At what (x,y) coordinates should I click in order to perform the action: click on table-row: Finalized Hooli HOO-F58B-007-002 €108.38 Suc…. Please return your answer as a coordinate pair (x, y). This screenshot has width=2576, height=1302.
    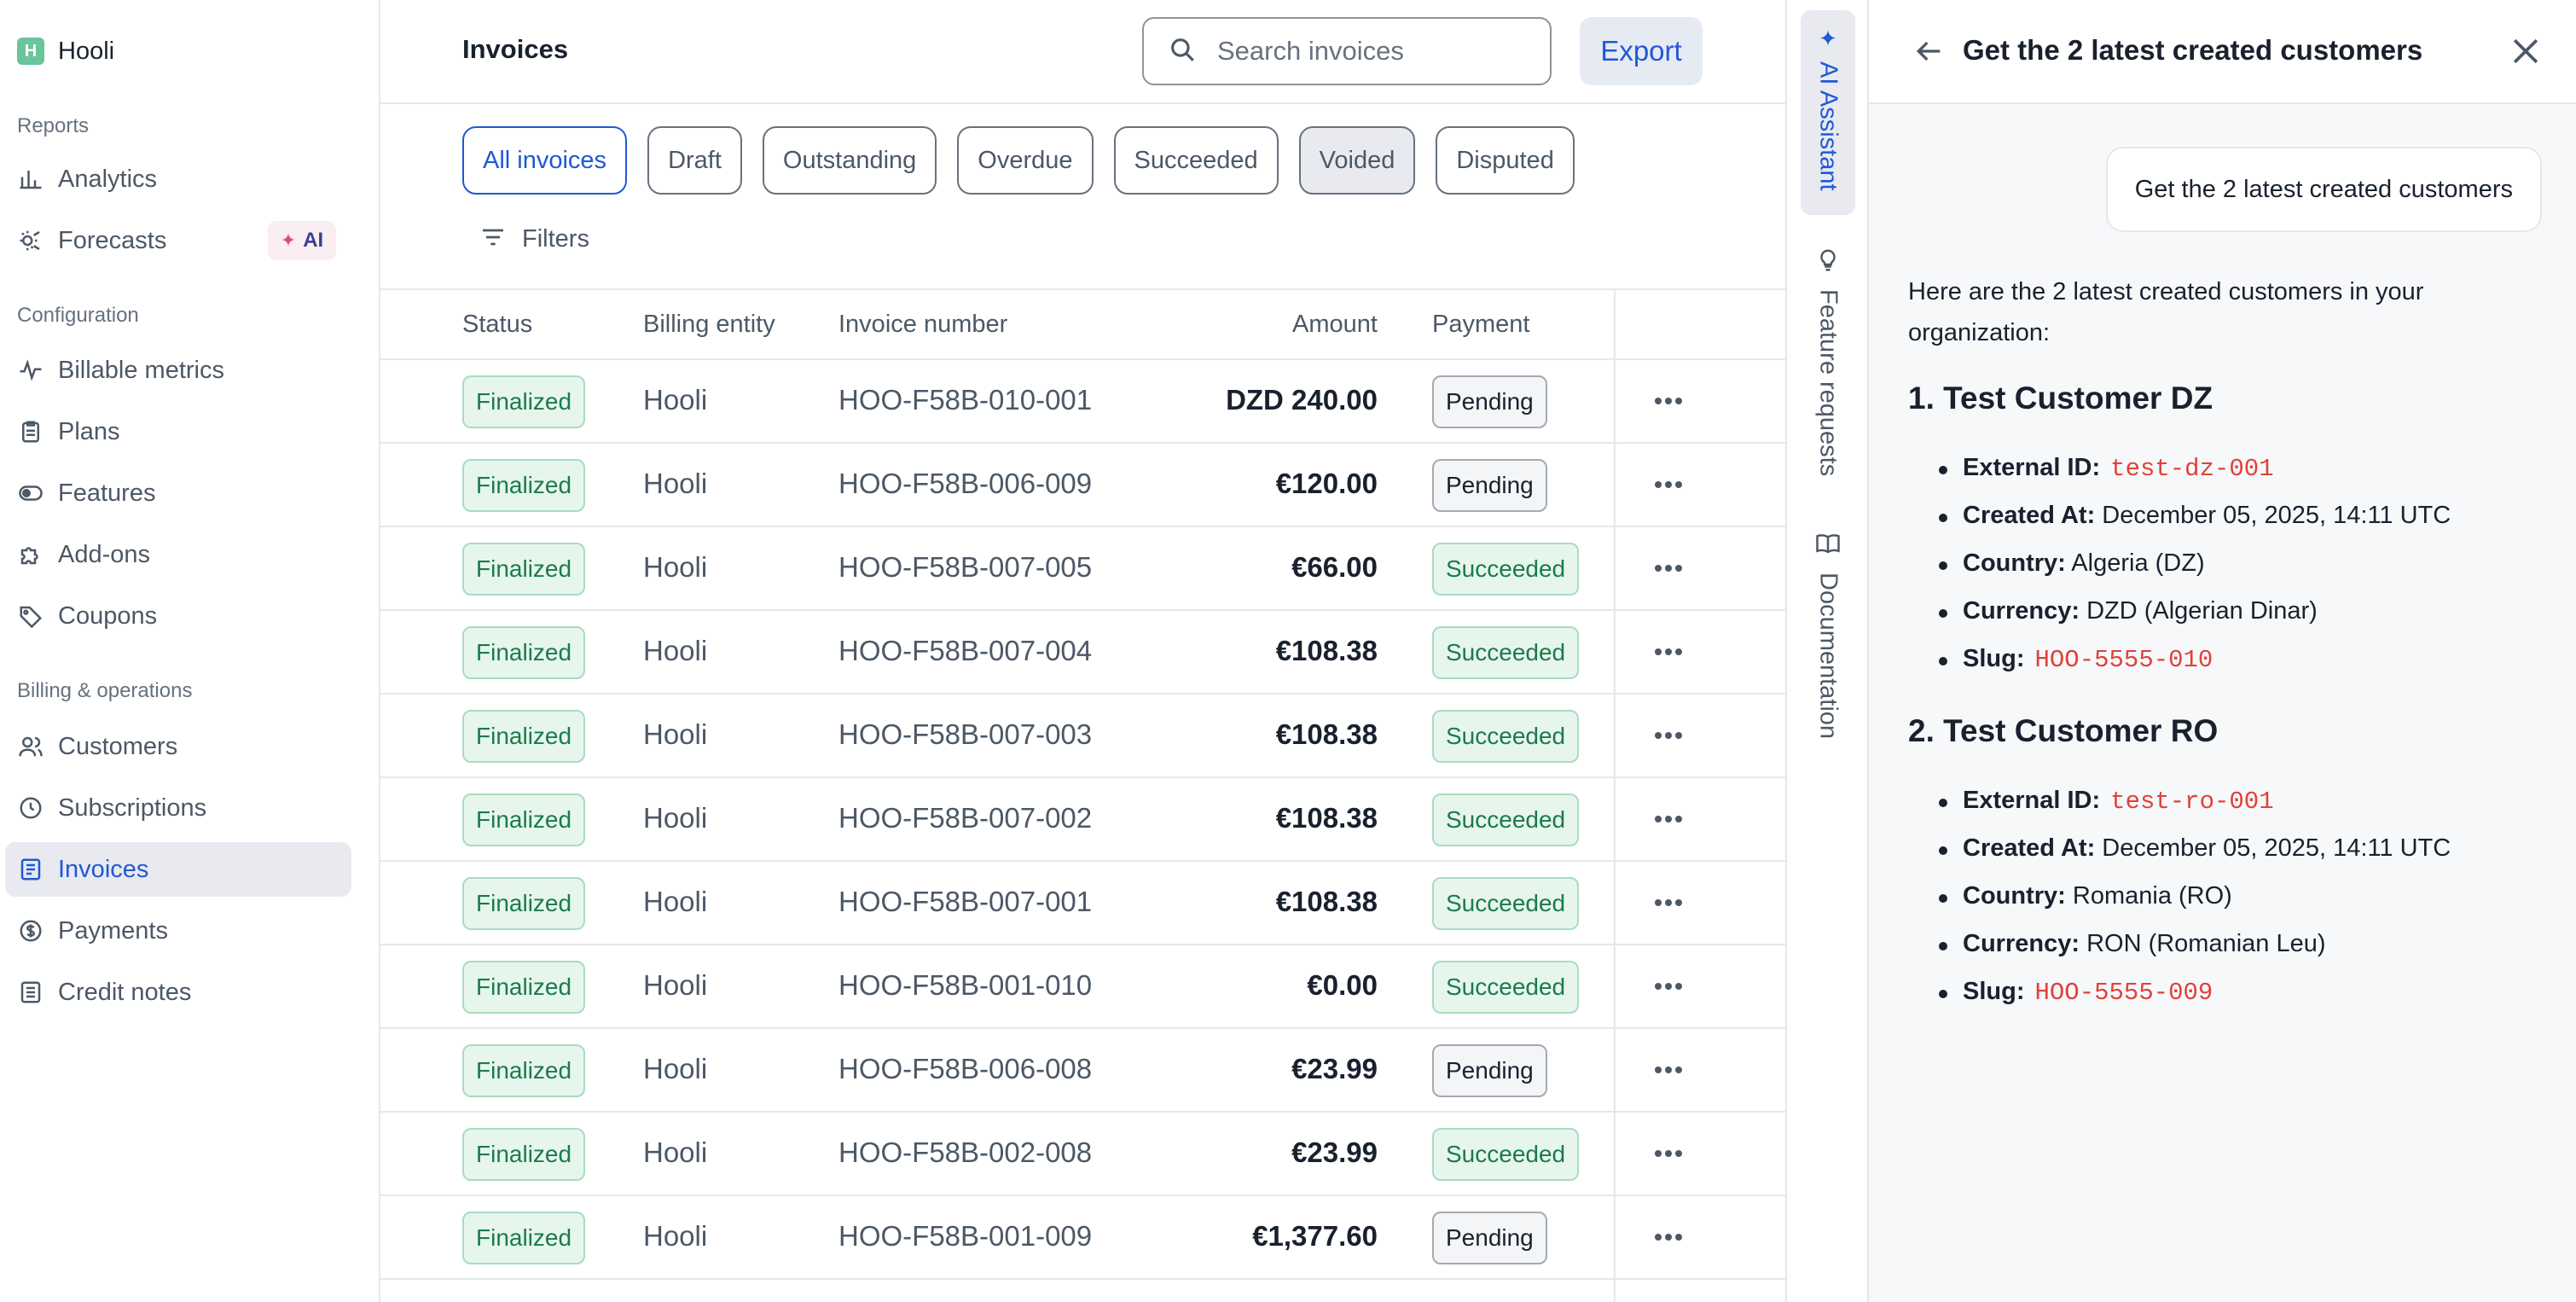
    Looking at the image, I should click on (1082, 820).